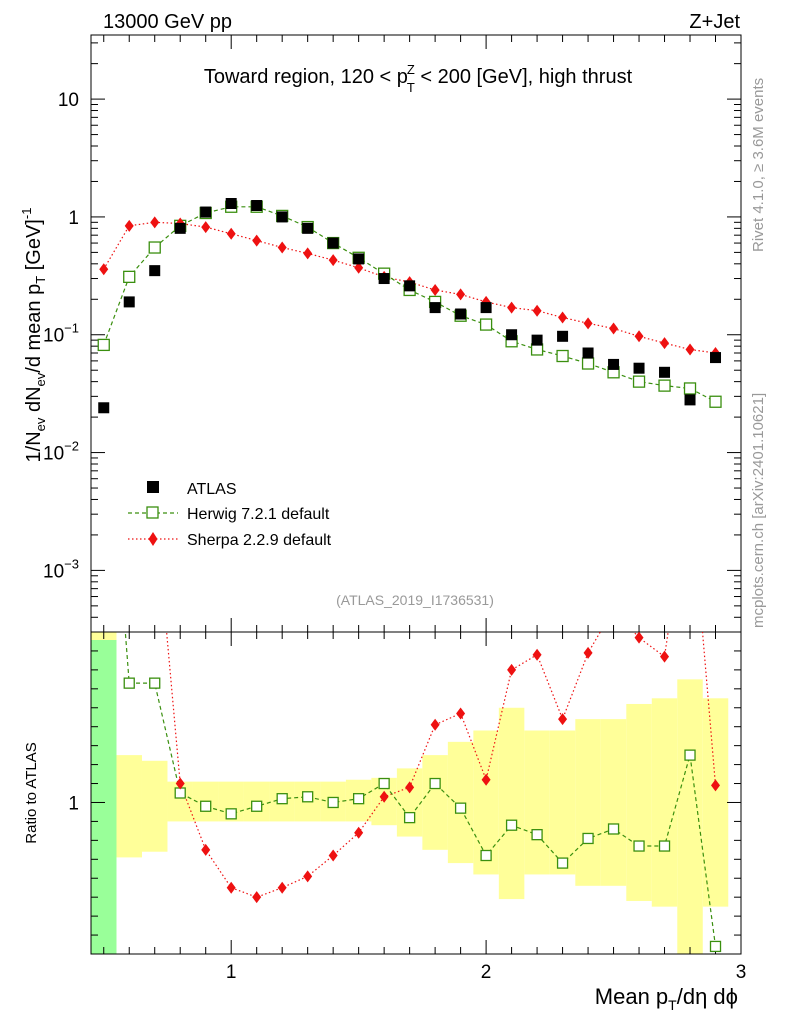  Describe the element at coordinates (61, 452) in the screenshot. I see `y-tick-label: 10⁻²` at that location.